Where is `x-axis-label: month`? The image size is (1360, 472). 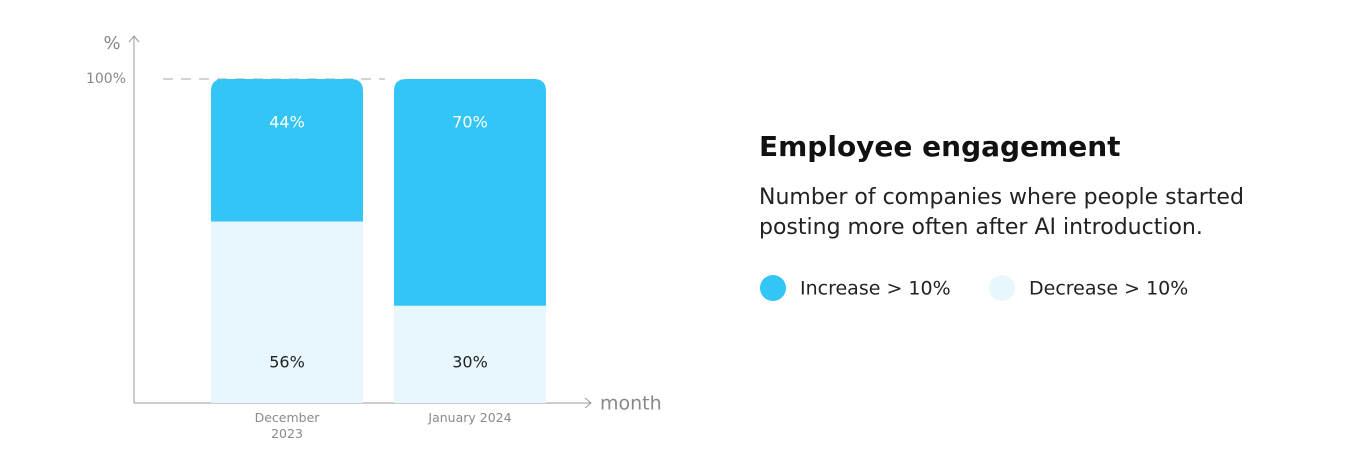
x-axis-label: month is located at coordinates (631, 404).